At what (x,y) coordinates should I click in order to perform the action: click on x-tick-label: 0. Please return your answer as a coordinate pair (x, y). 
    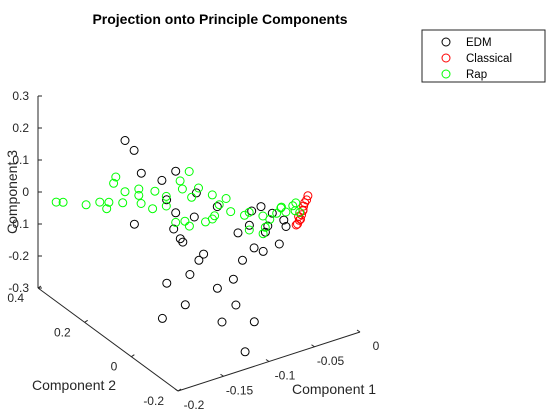
    Looking at the image, I should click on (376, 346).